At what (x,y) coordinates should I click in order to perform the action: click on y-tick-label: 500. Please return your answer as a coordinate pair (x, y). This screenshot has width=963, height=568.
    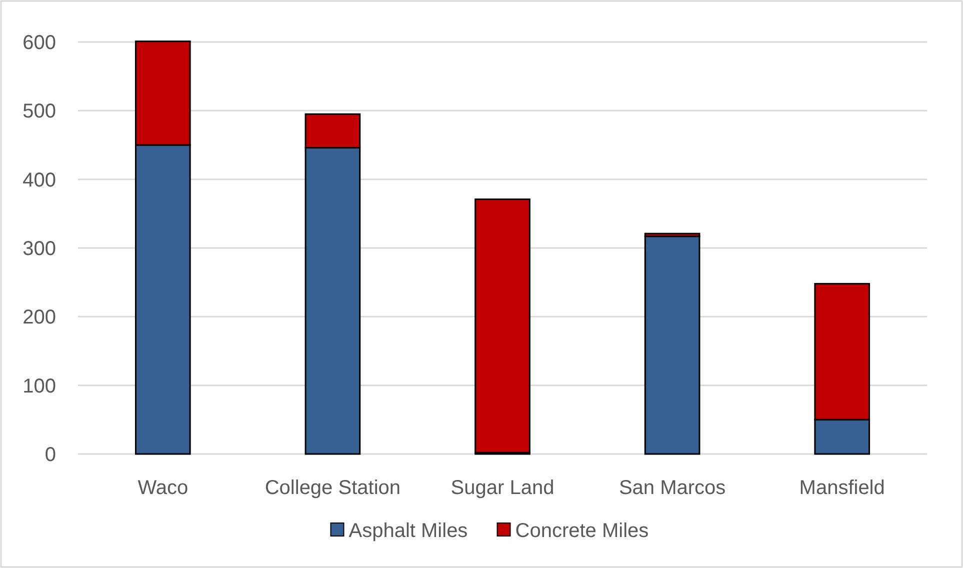
    Looking at the image, I should click on (39, 111).